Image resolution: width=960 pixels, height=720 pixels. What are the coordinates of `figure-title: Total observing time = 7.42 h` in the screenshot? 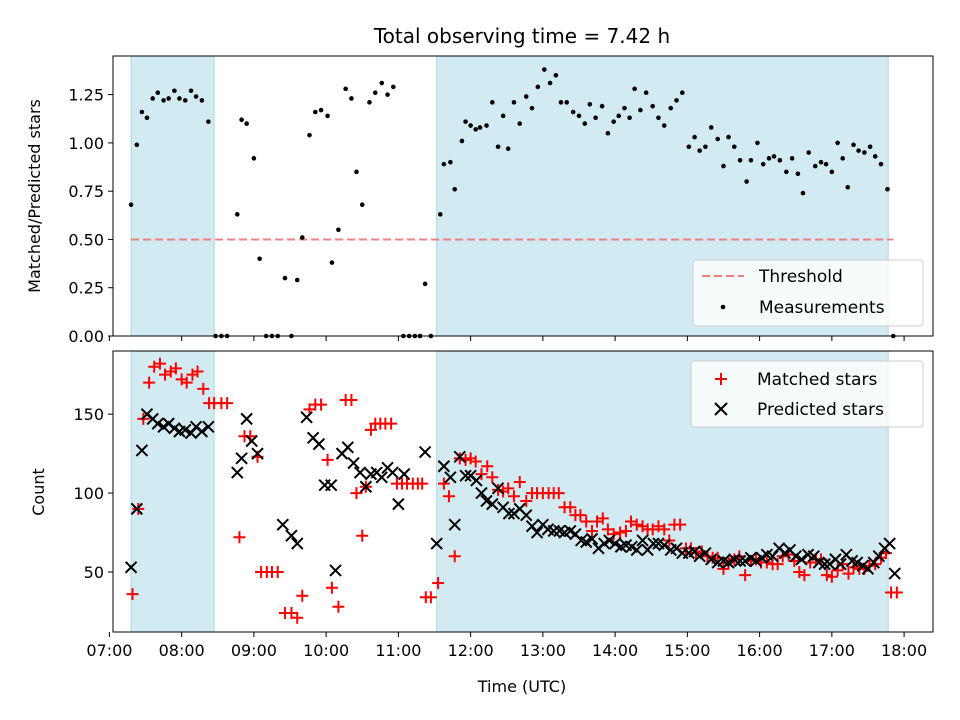 It's located at (521, 36).